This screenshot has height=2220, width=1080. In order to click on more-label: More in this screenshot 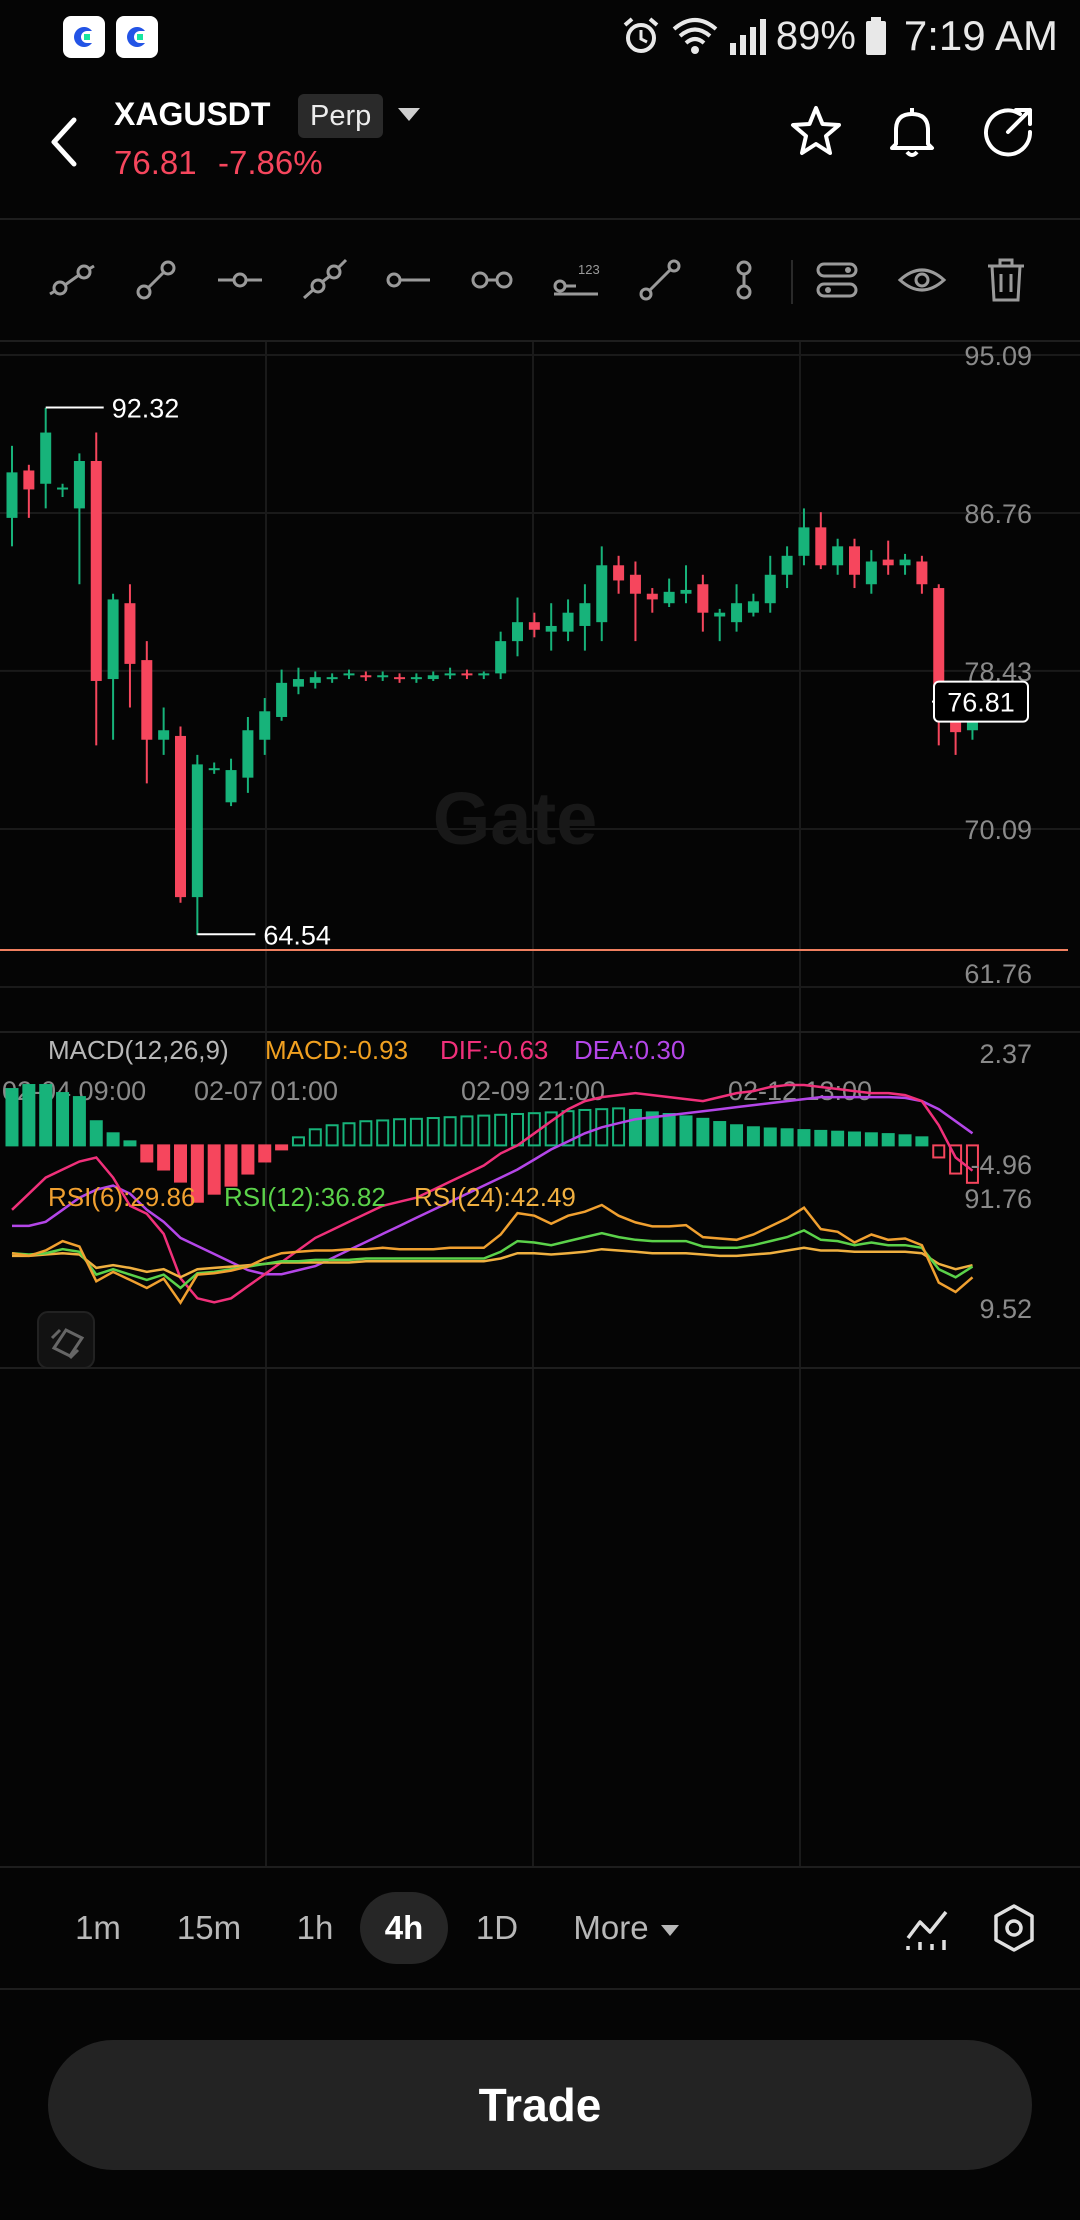, I will do `click(611, 1927)`.